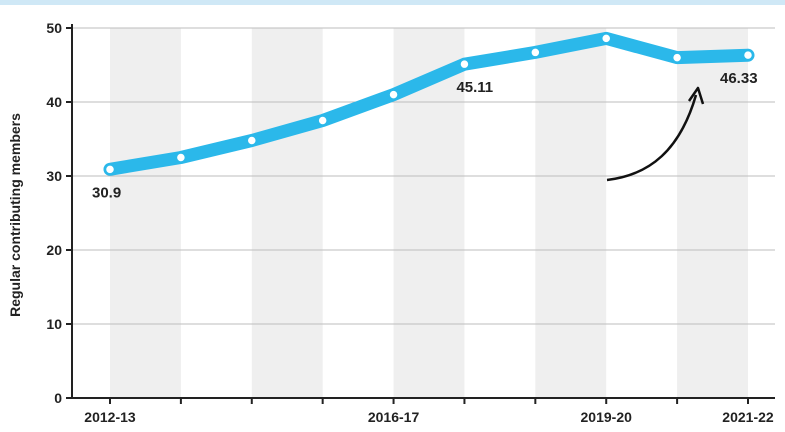  Describe the element at coordinates (54, 28) in the screenshot. I see `y-tick-label: 50` at that location.